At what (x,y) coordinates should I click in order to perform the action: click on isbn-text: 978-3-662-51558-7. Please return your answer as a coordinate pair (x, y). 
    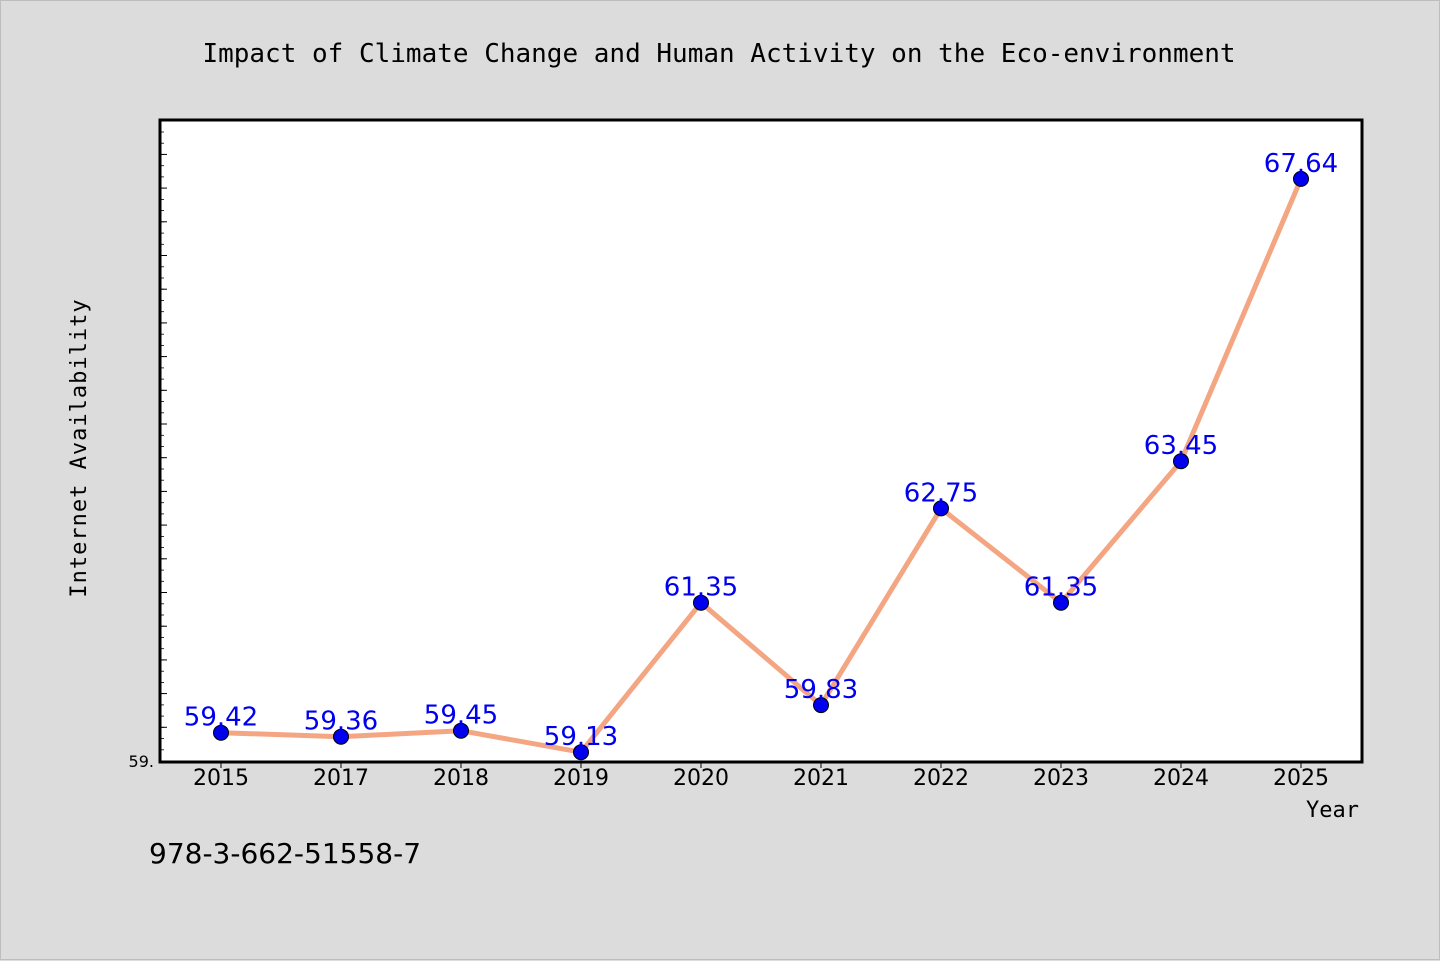
    Looking at the image, I should click on (285, 853).